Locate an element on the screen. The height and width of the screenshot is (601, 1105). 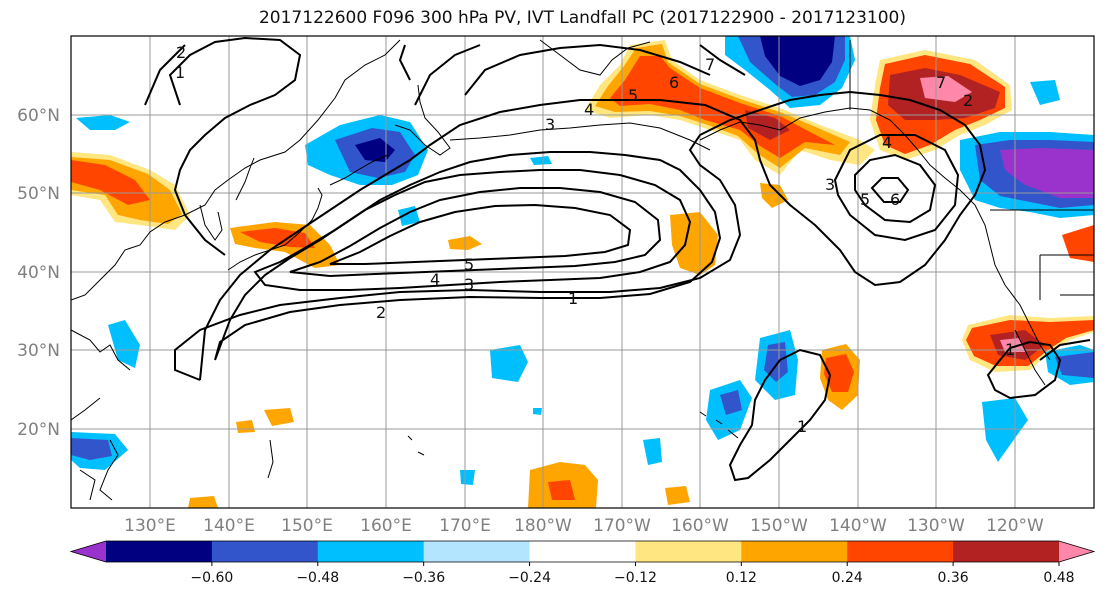
lon-label-140w: 140°W is located at coordinates (858, 526).